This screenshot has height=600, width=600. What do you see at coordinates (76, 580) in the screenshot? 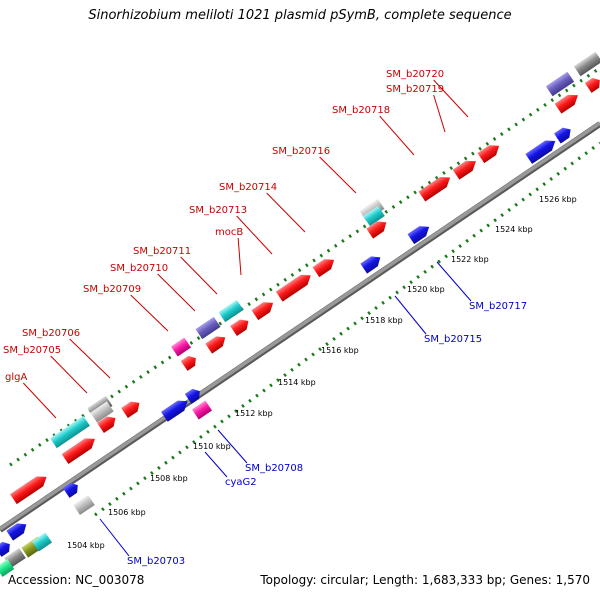
I see `accession-text: Accession: NC_003078` at bounding box center [76, 580].